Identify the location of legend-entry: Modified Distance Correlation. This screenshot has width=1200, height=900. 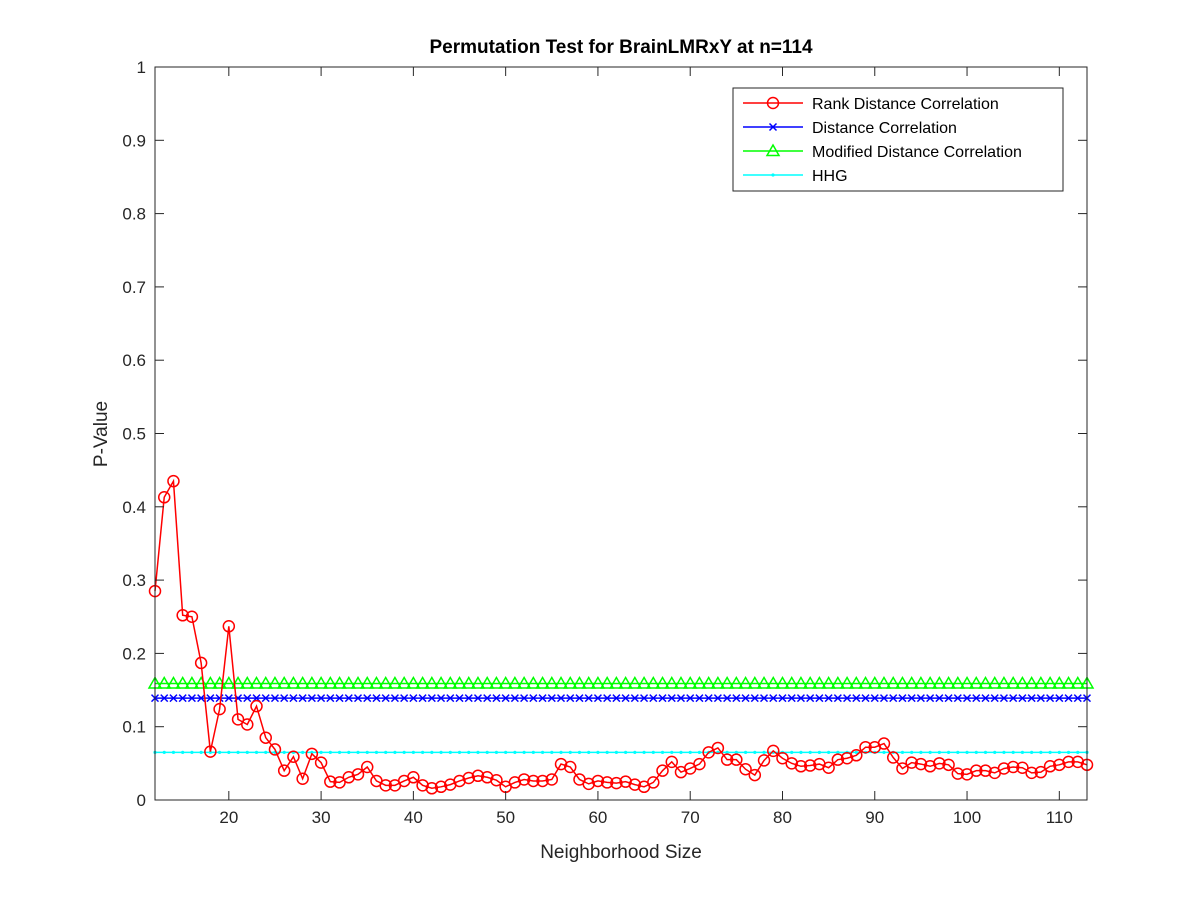
(882, 152).